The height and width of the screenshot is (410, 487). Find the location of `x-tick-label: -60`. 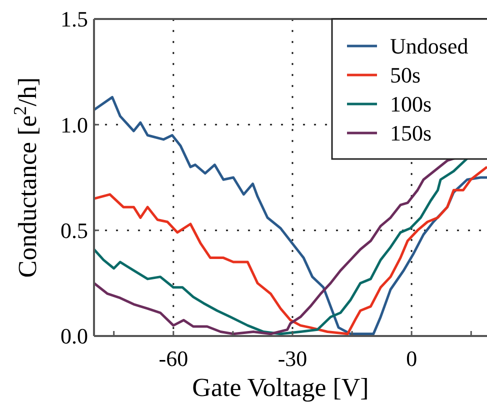

x-tick-label: -60 is located at coordinates (173, 358).